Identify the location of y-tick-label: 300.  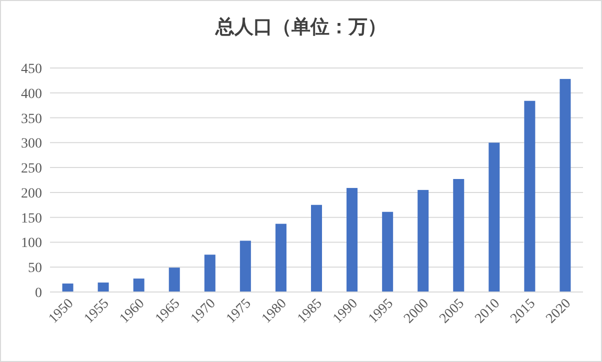
(31, 144).